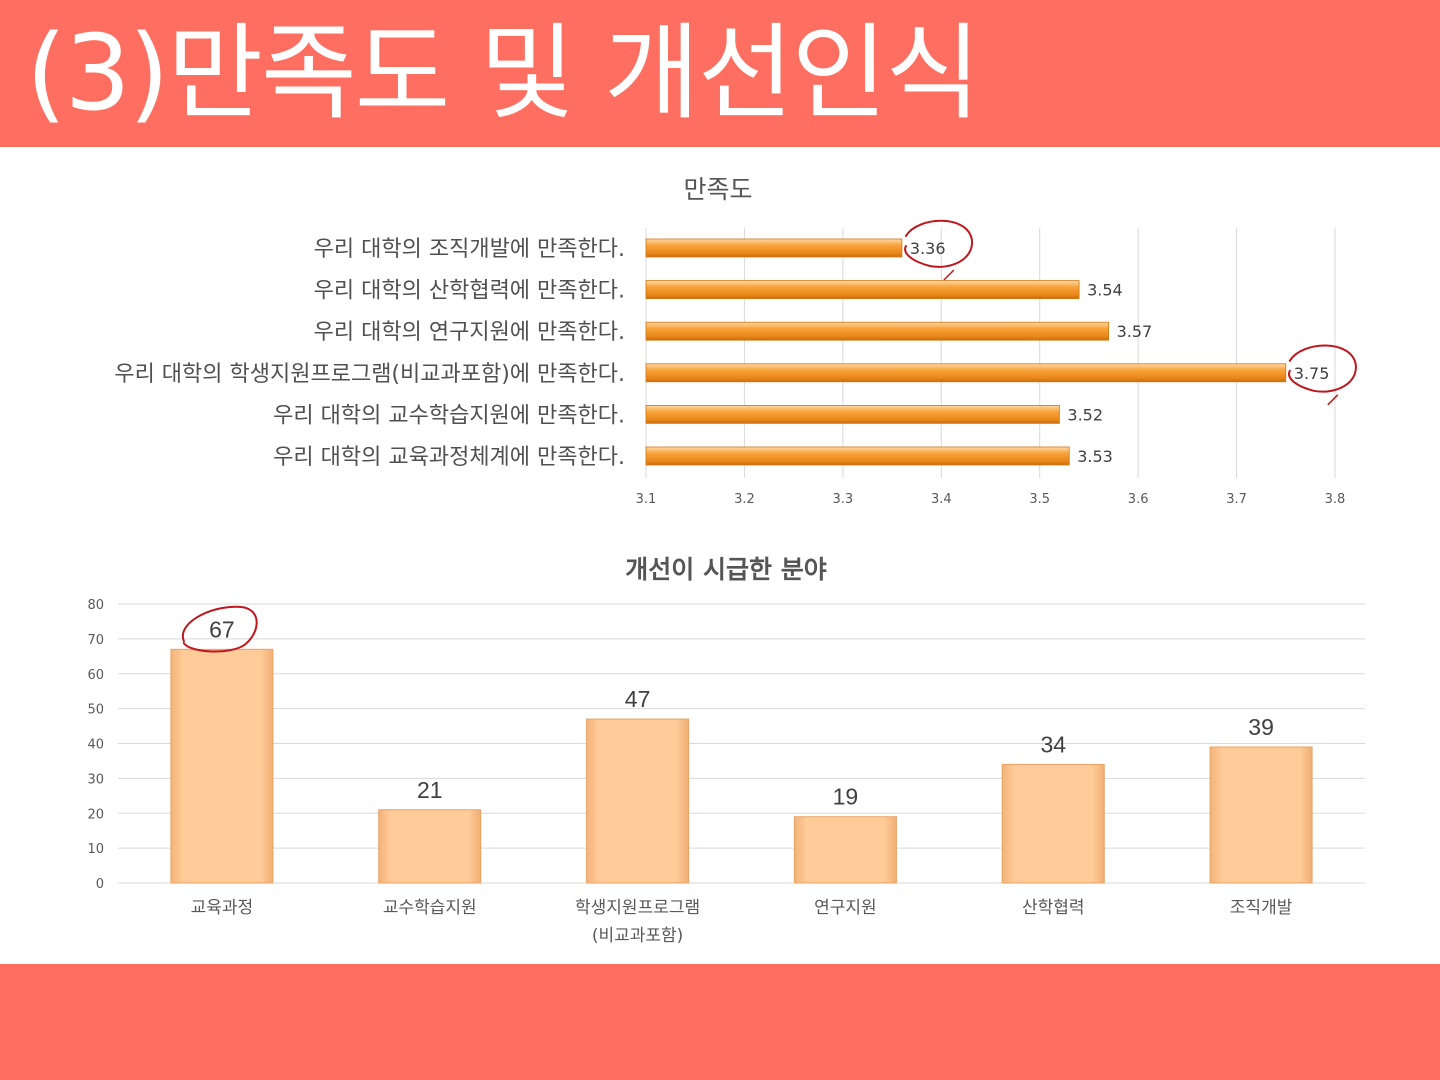  Describe the element at coordinates (1053, 744) in the screenshot. I see `chart2-value-label: 34` at that location.